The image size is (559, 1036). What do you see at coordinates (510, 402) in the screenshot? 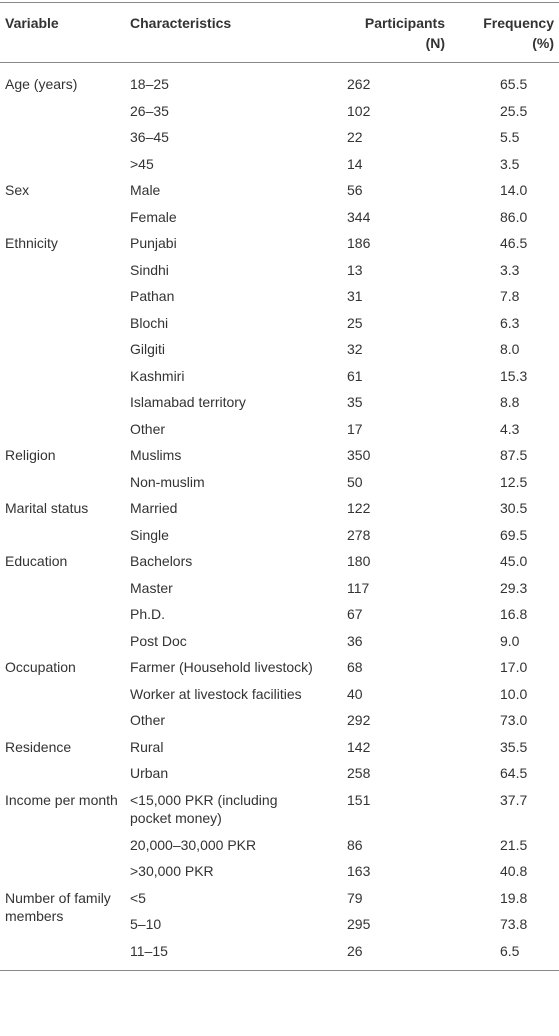
I see `frequency-cell: 8.8` at bounding box center [510, 402].